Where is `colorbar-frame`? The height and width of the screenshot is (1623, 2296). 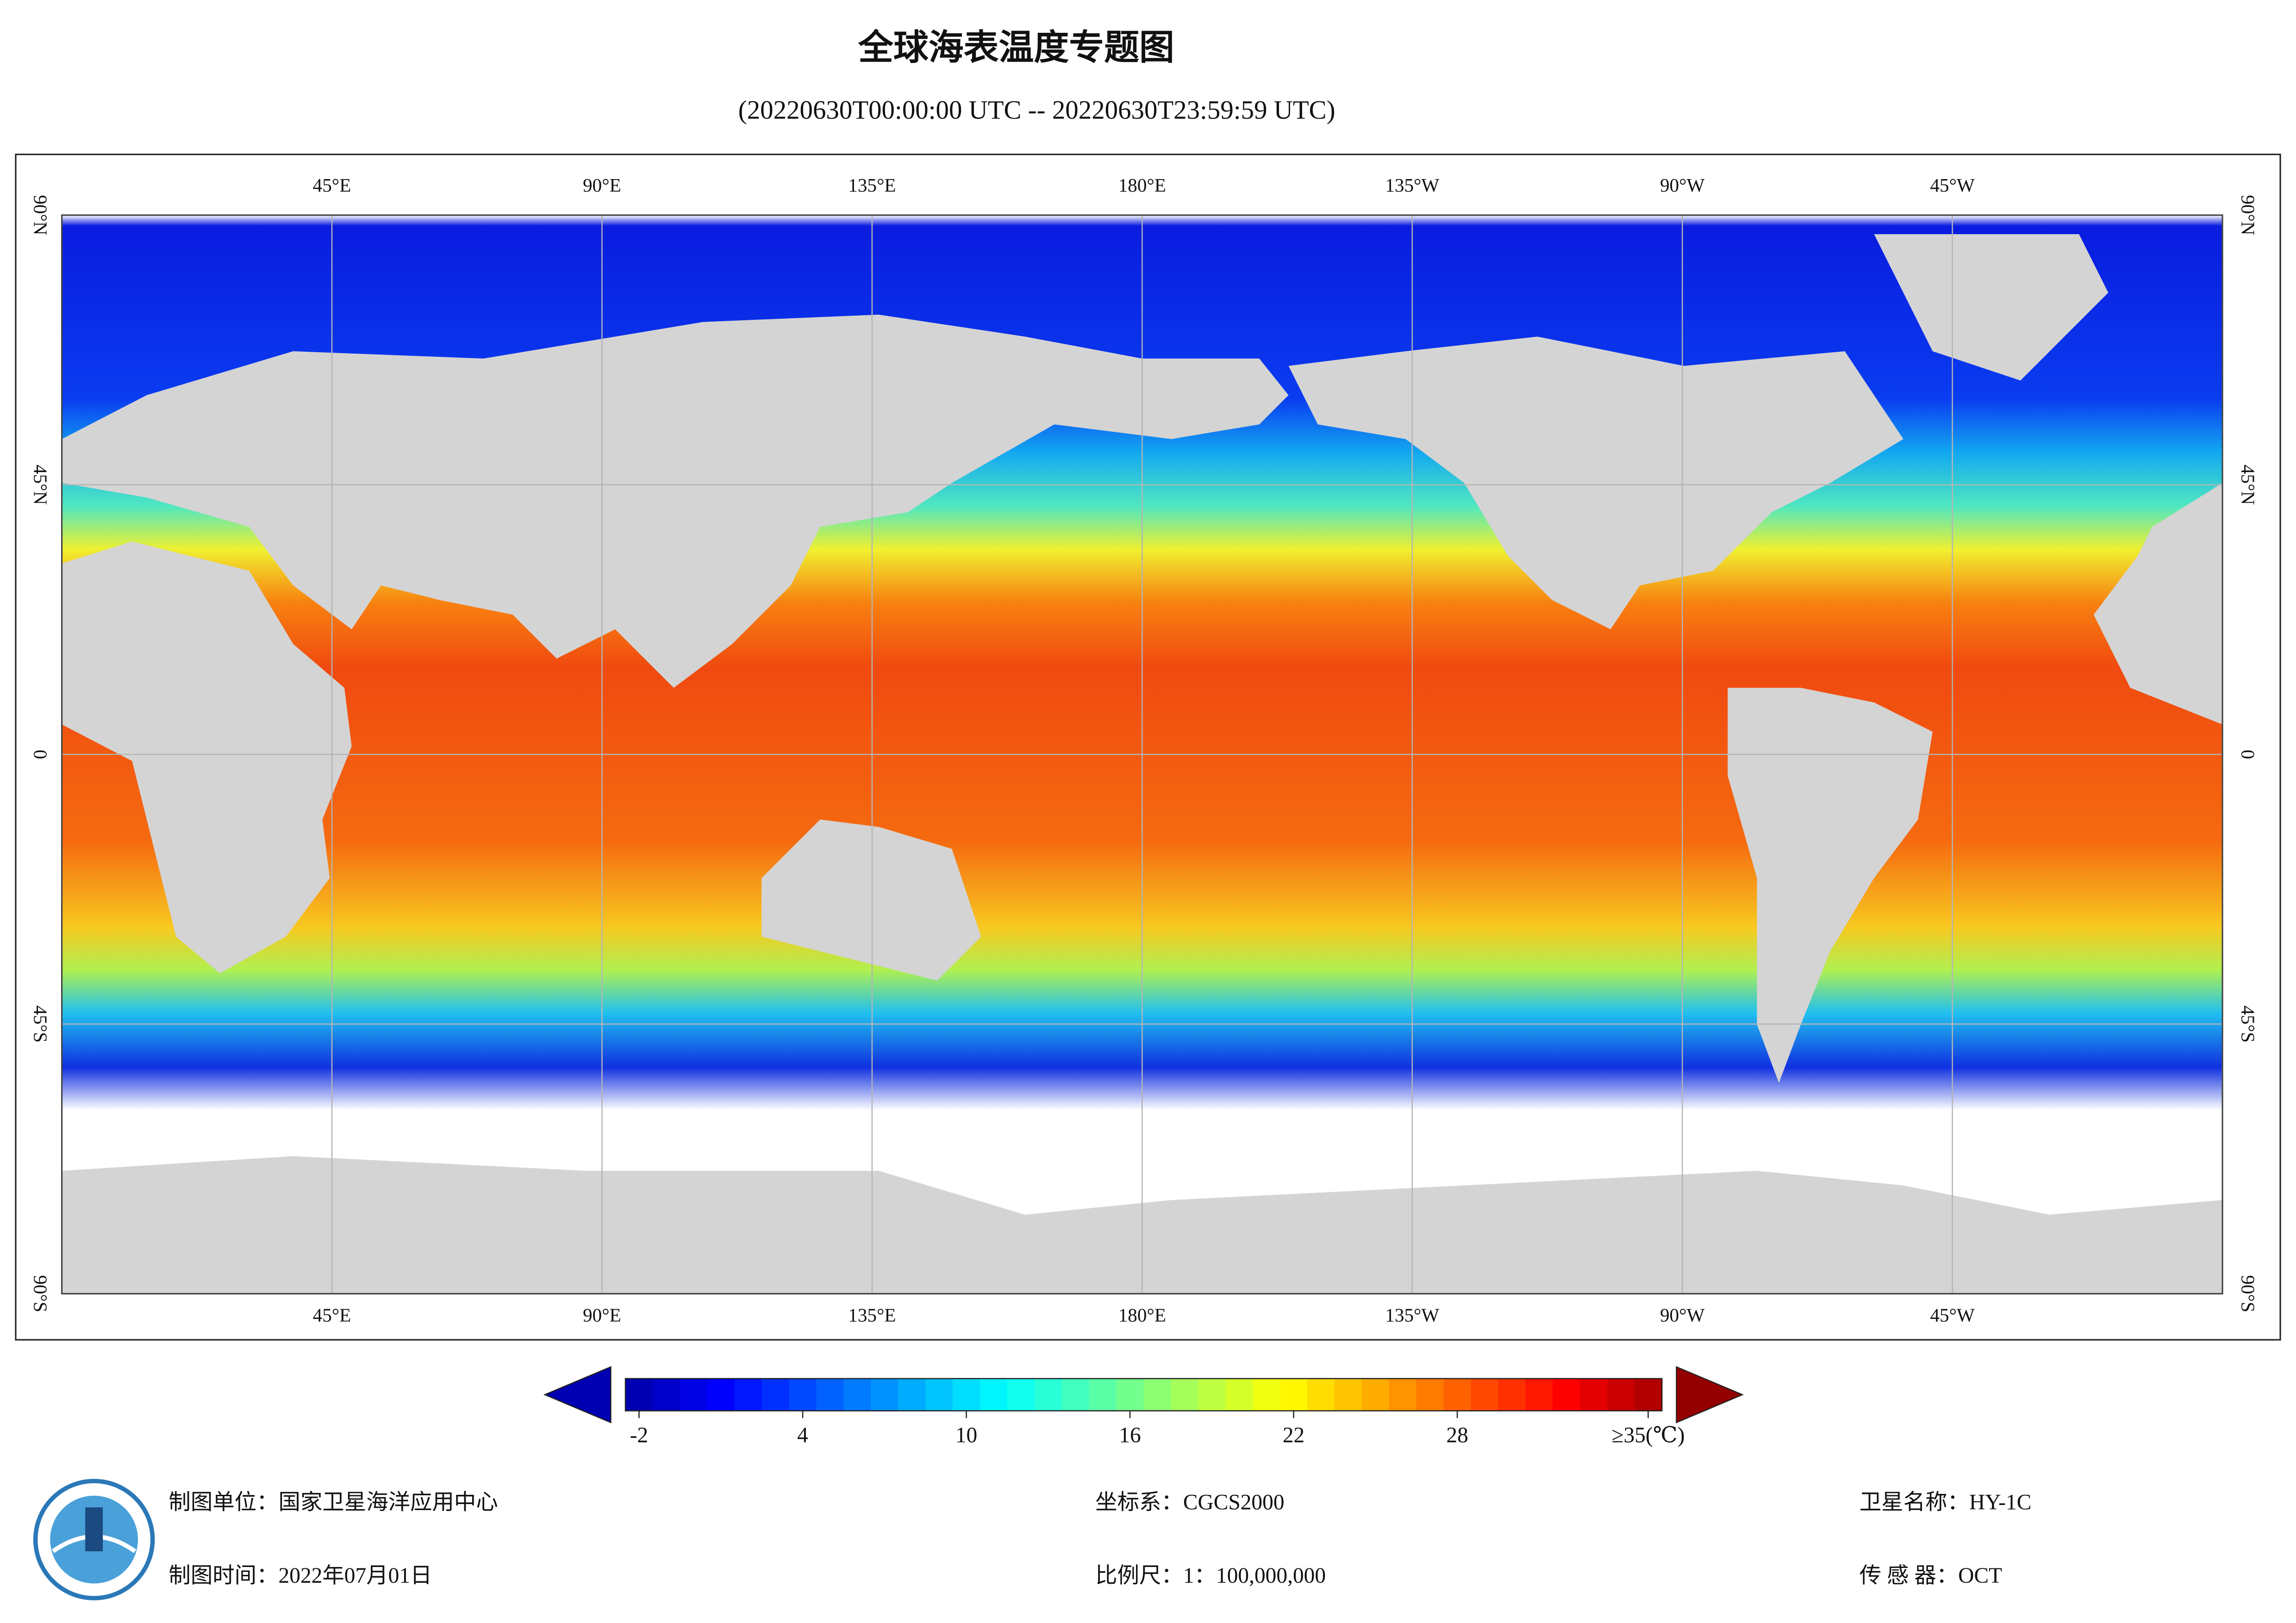 colorbar-frame is located at coordinates (1143, 1395).